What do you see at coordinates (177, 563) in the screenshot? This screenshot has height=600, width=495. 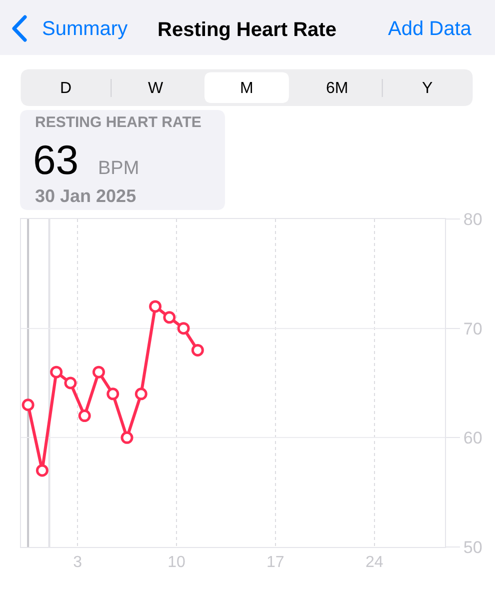 I see `x-tick-label: 10` at bounding box center [177, 563].